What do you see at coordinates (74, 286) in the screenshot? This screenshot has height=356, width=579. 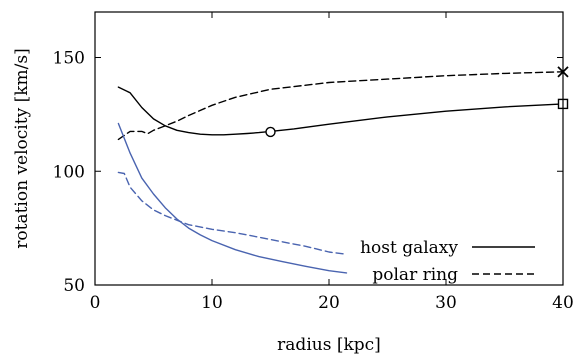 I see `y-tick-label: 50` at bounding box center [74, 286].